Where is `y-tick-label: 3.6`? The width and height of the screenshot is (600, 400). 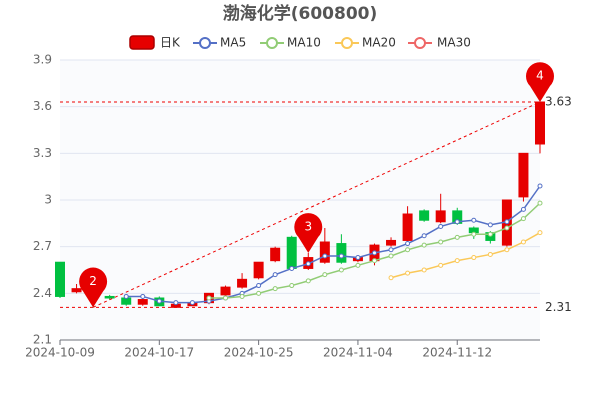
y-tick-label: 3.6 is located at coordinates (42, 106).